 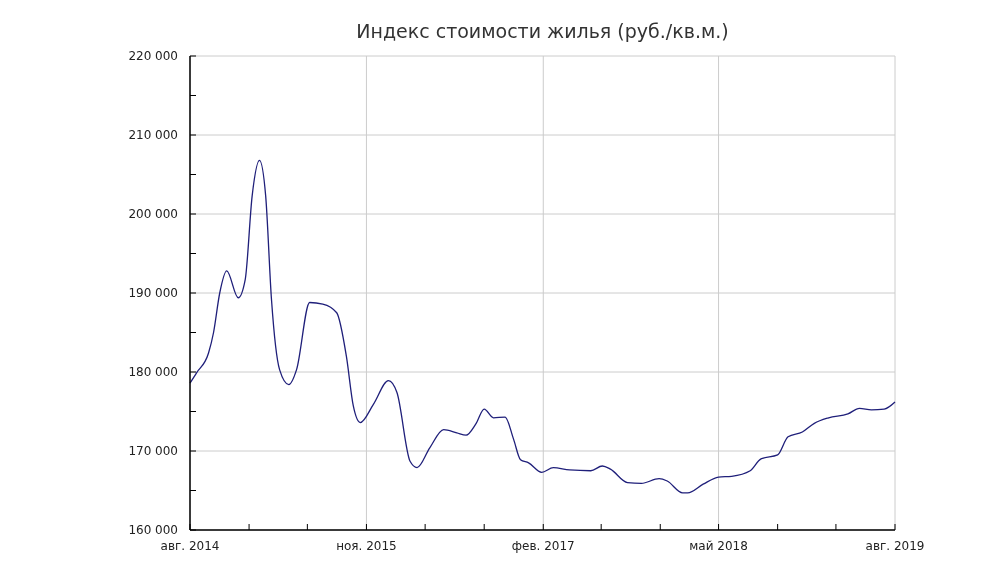 I want to click on y-tick-label: 210 000, so click(x=153, y=135).